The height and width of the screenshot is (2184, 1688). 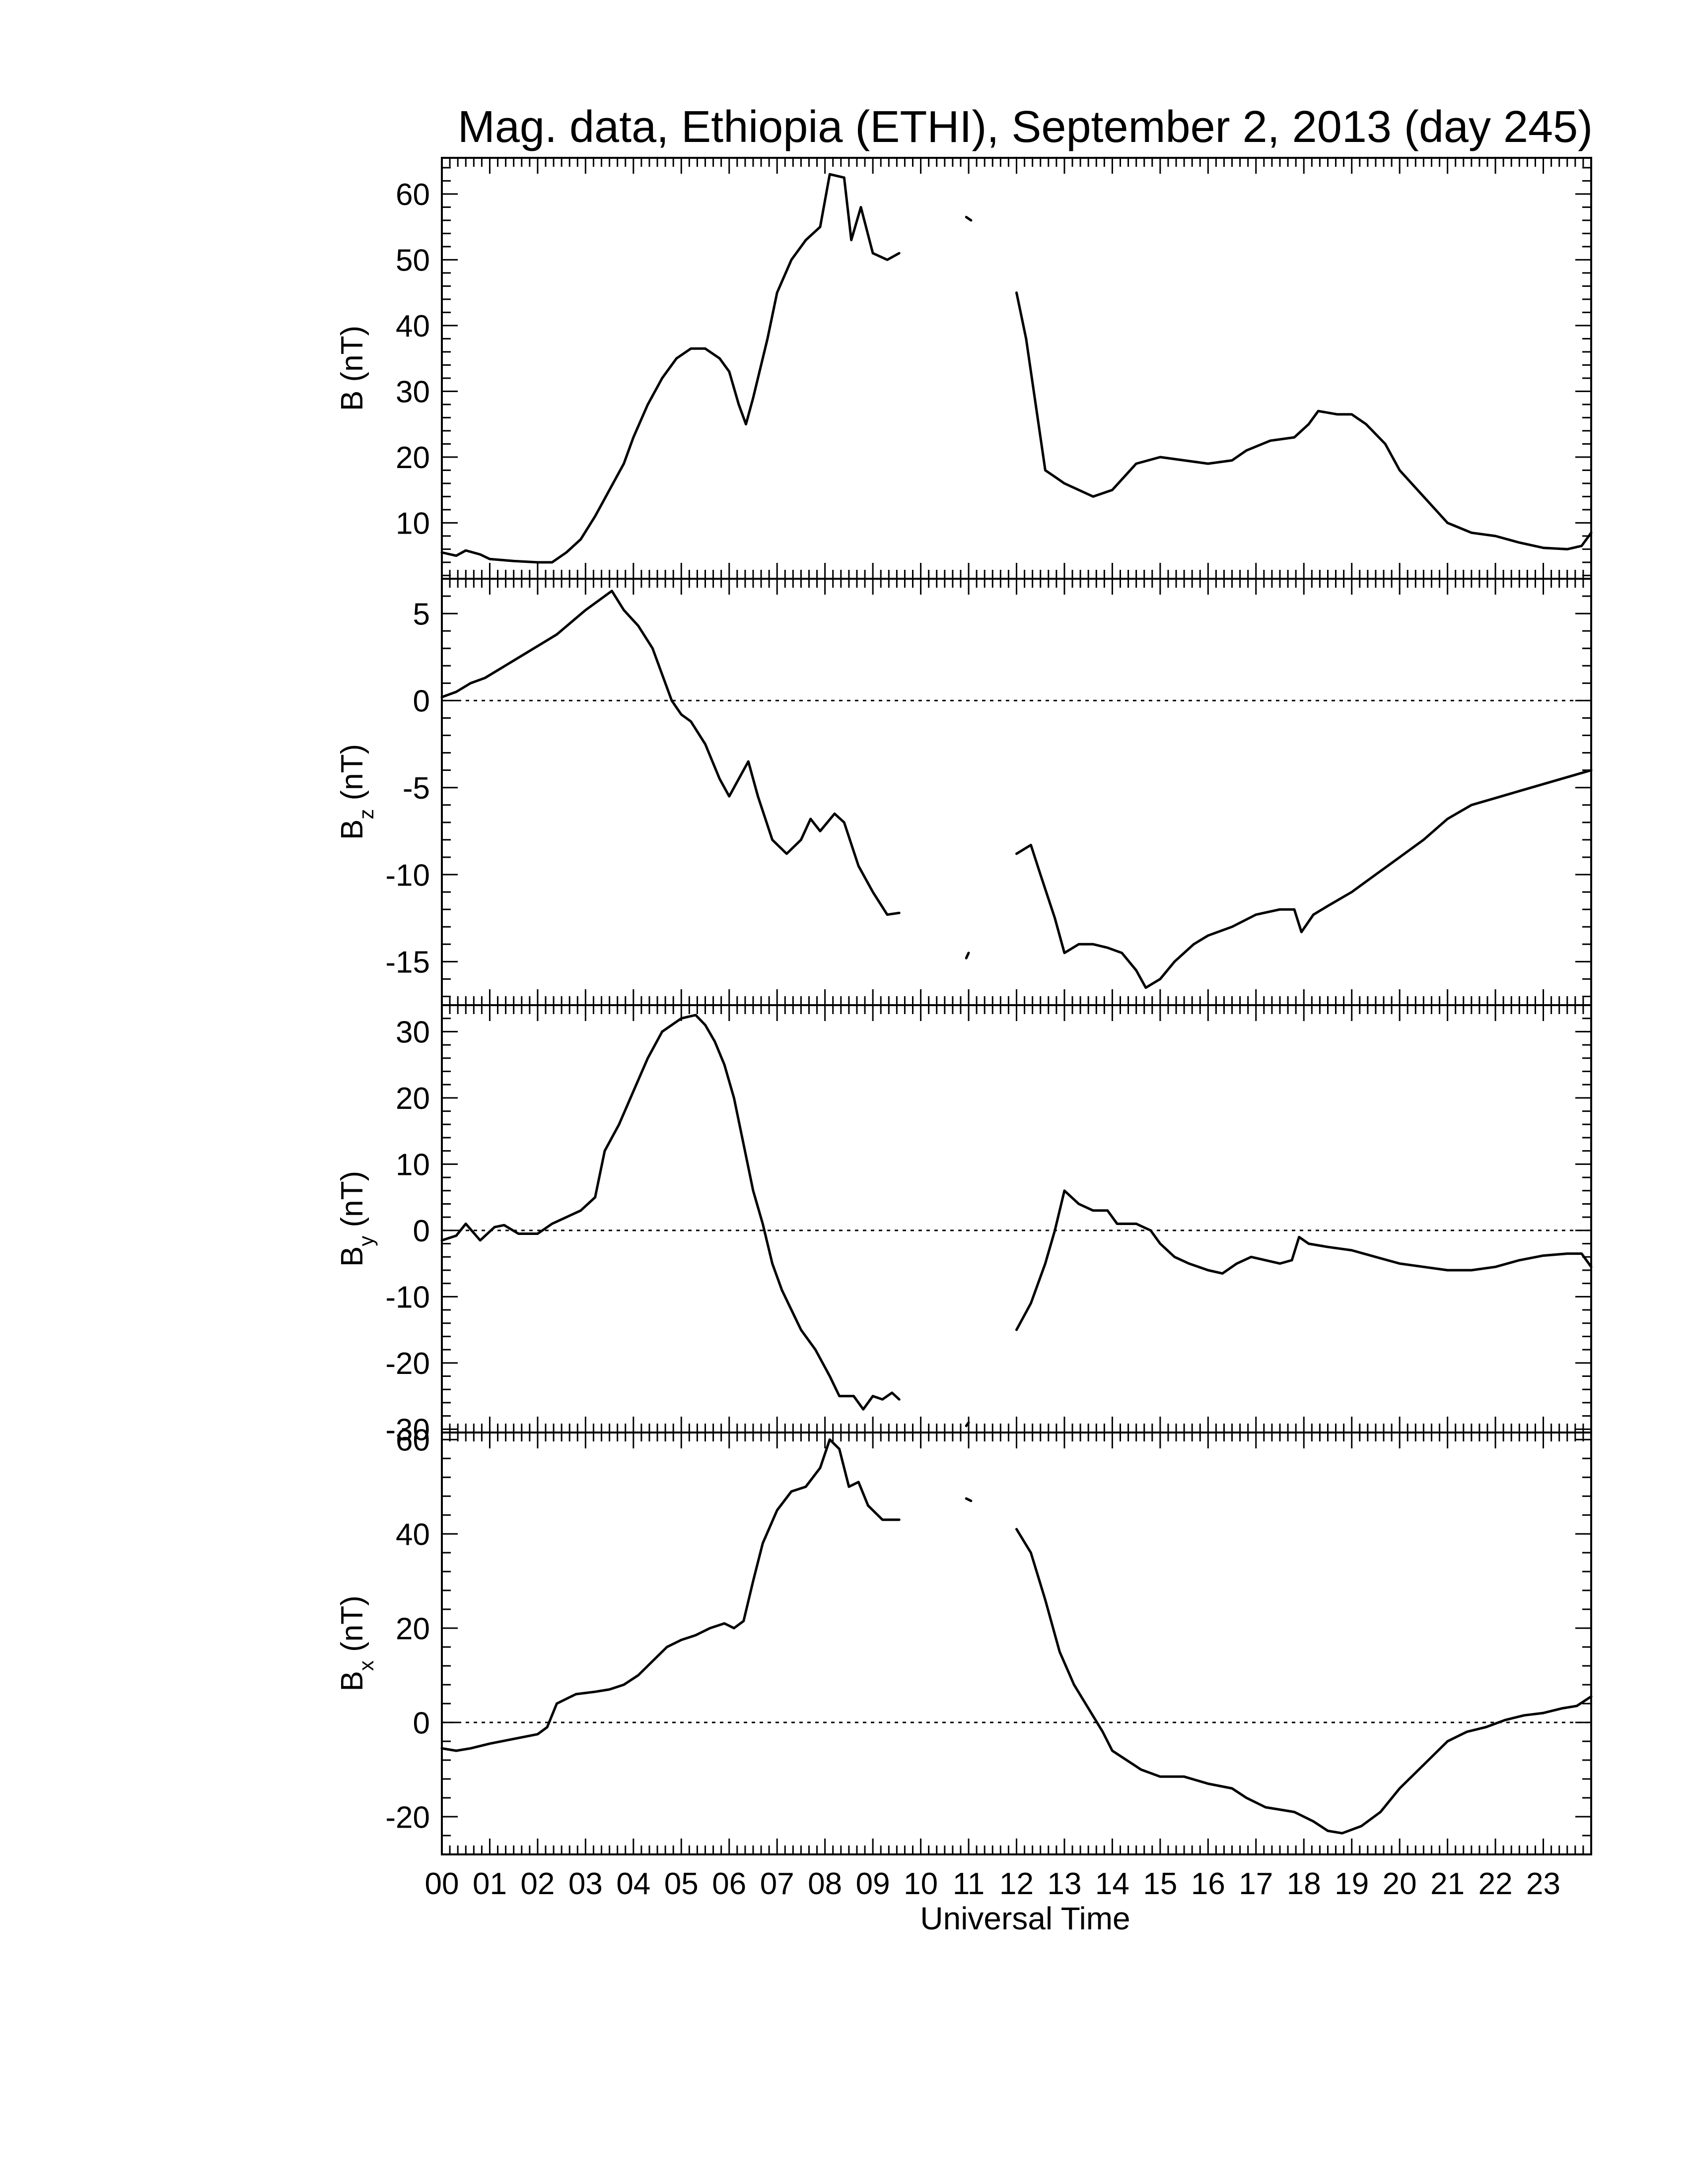 What do you see at coordinates (356, 1643) in the screenshot?
I see `y-axis-label: Bx (nT)` at bounding box center [356, 1643].